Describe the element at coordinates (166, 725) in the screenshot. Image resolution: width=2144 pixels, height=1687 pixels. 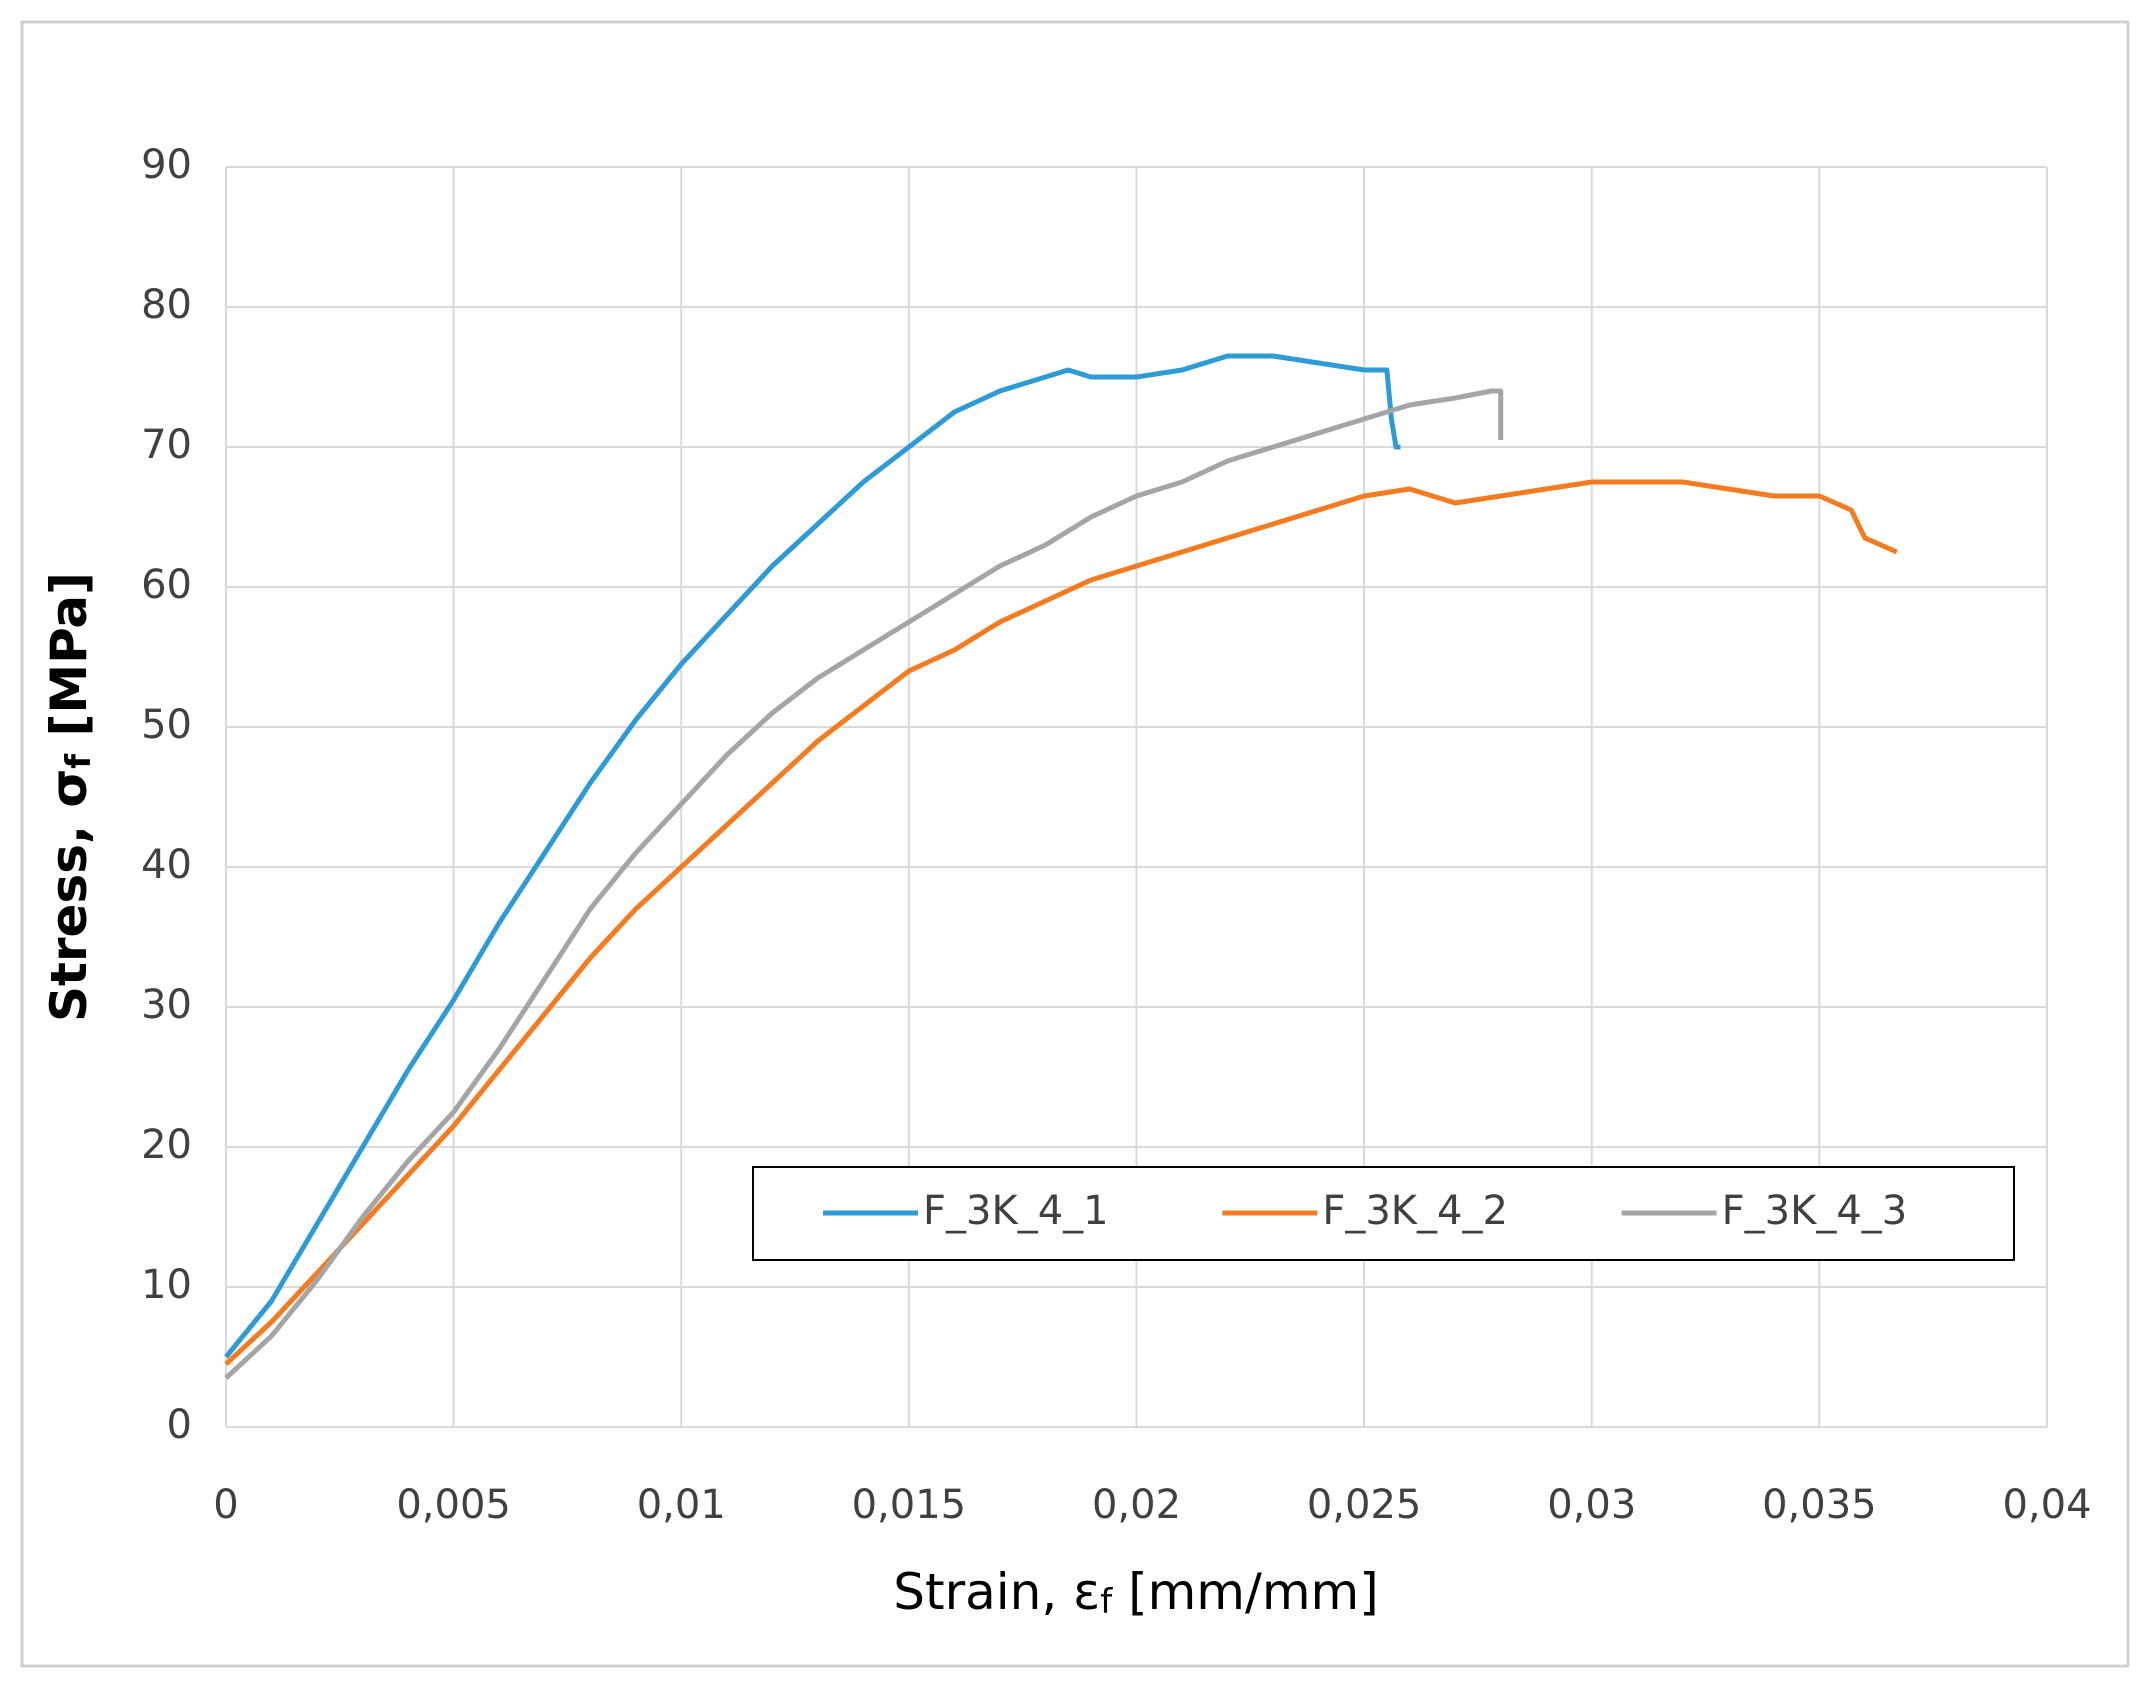
I see `y-tick-label: 50` at that location.